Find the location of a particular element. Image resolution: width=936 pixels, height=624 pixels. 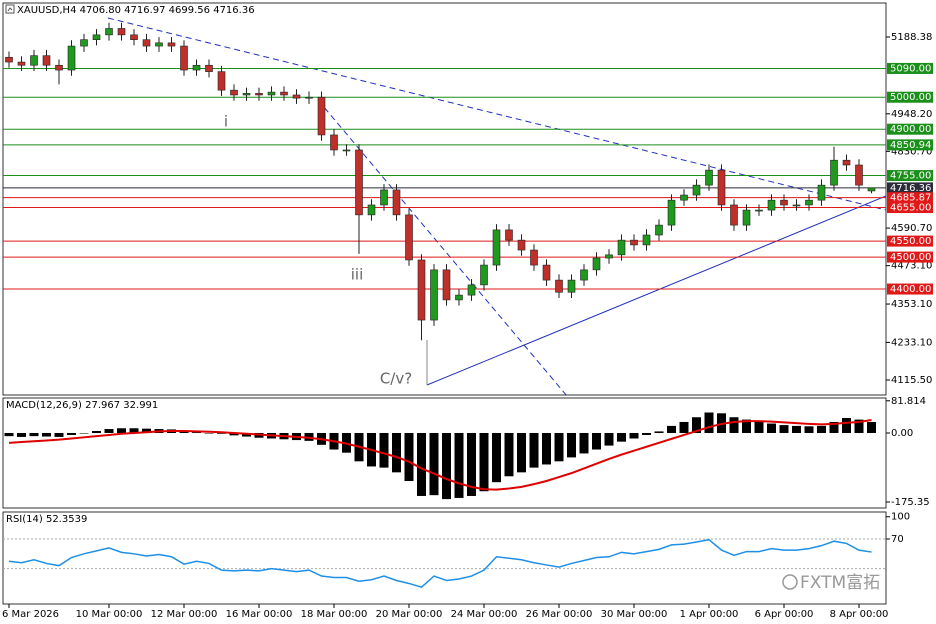

y-tick-label: 4233.10 is located at coordinates (911, 342).